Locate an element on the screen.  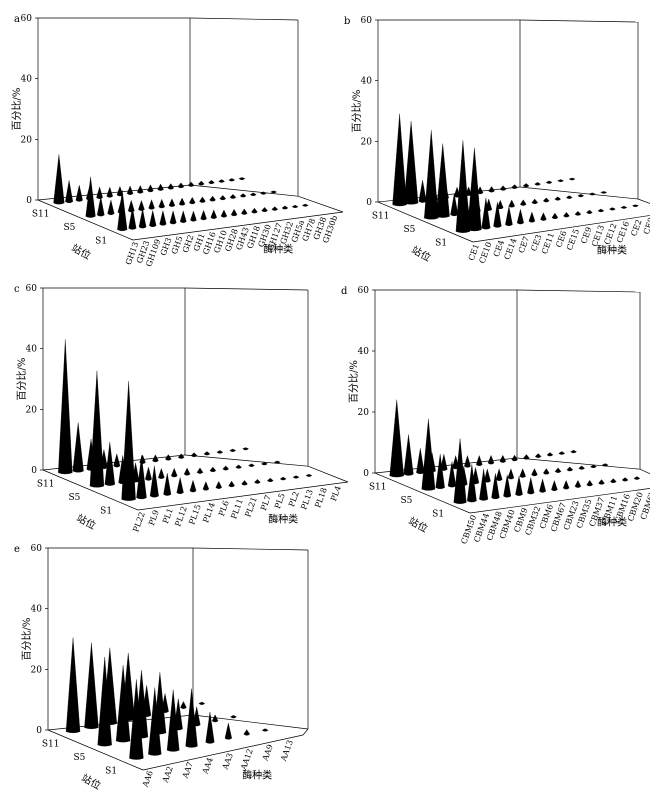
cone-S1-PL22 is located at coordinates (128, 441).